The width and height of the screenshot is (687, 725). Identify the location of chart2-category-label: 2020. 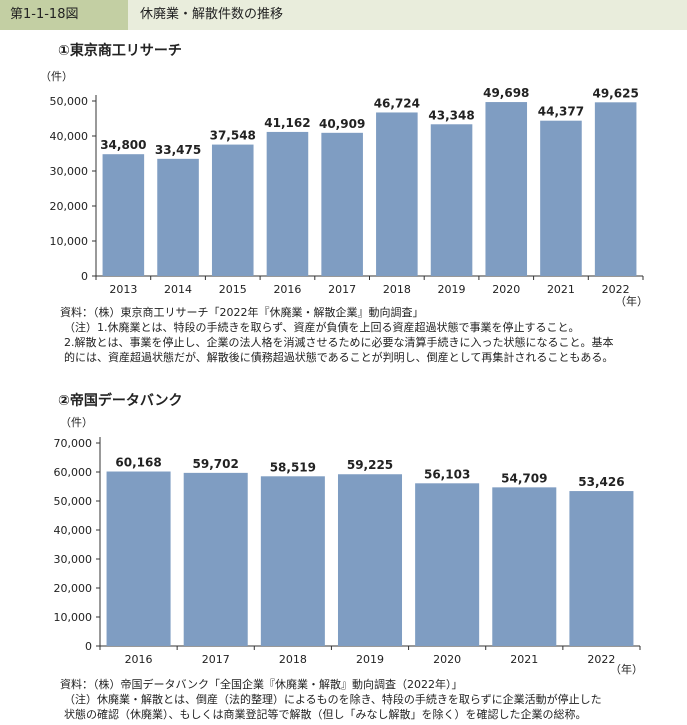
(447, 659).